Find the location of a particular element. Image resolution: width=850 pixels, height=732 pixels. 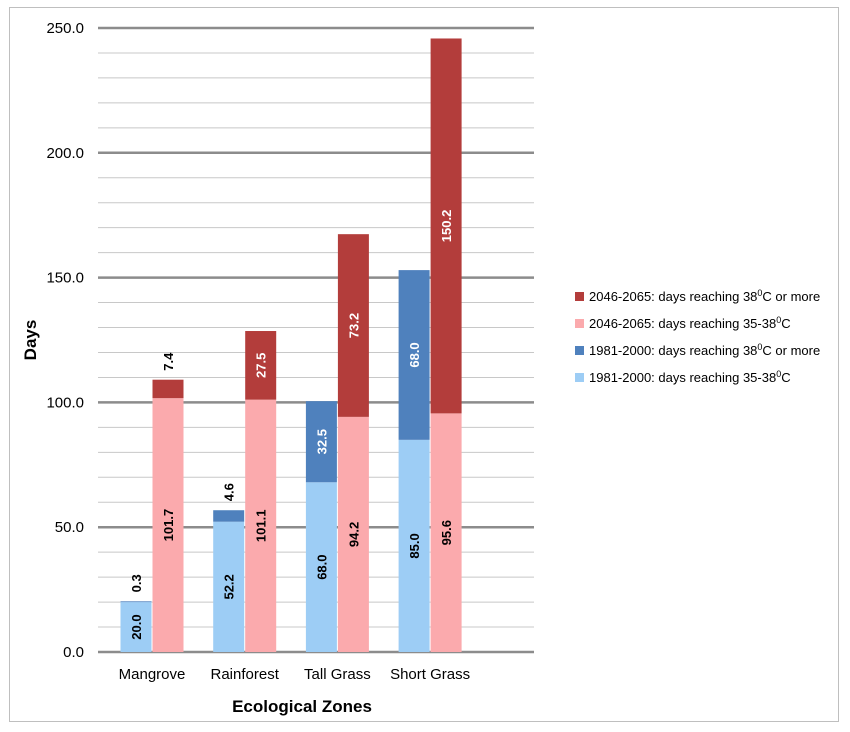

data-label: 20.0 is located at coordinates (136, 626).